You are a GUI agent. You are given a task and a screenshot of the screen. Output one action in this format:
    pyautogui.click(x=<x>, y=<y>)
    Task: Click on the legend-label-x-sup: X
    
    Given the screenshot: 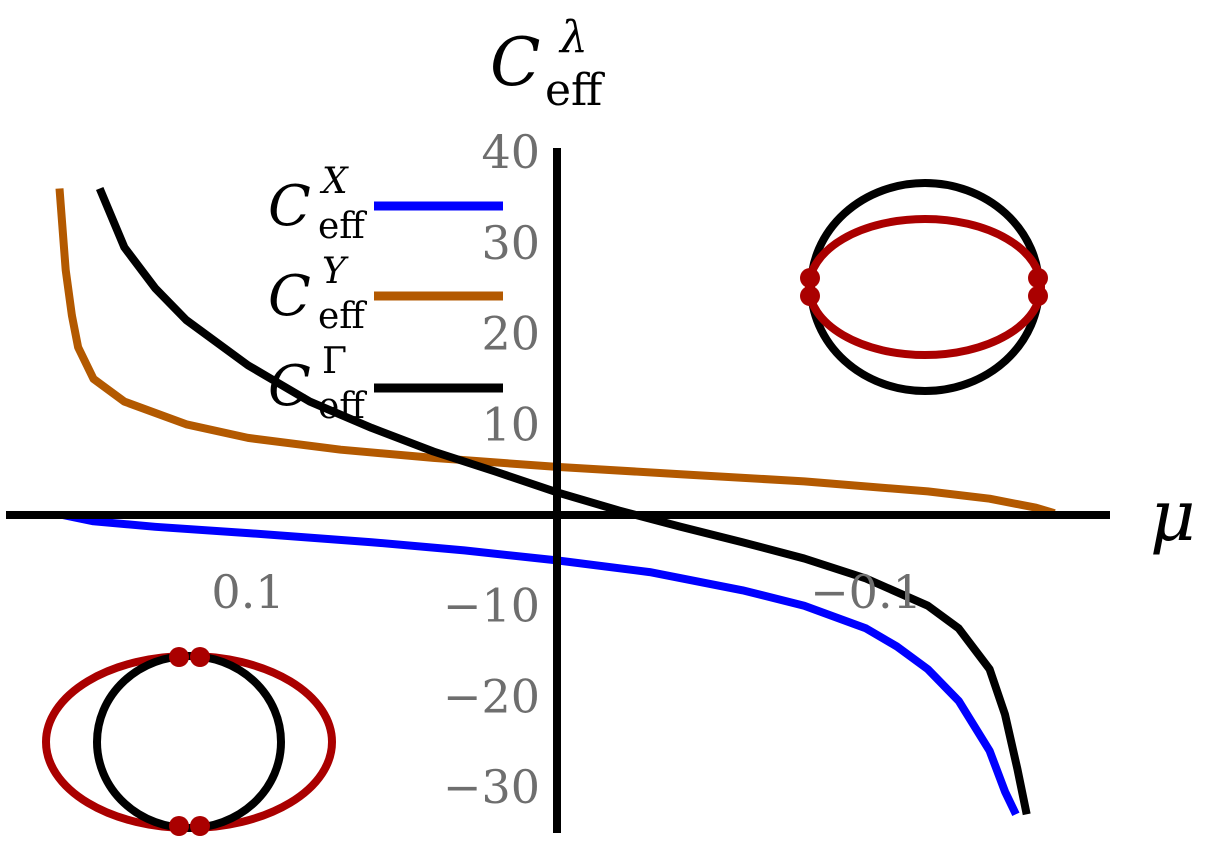 What is the action you would take?
    pyautogui.click(x=334, y=181)
    